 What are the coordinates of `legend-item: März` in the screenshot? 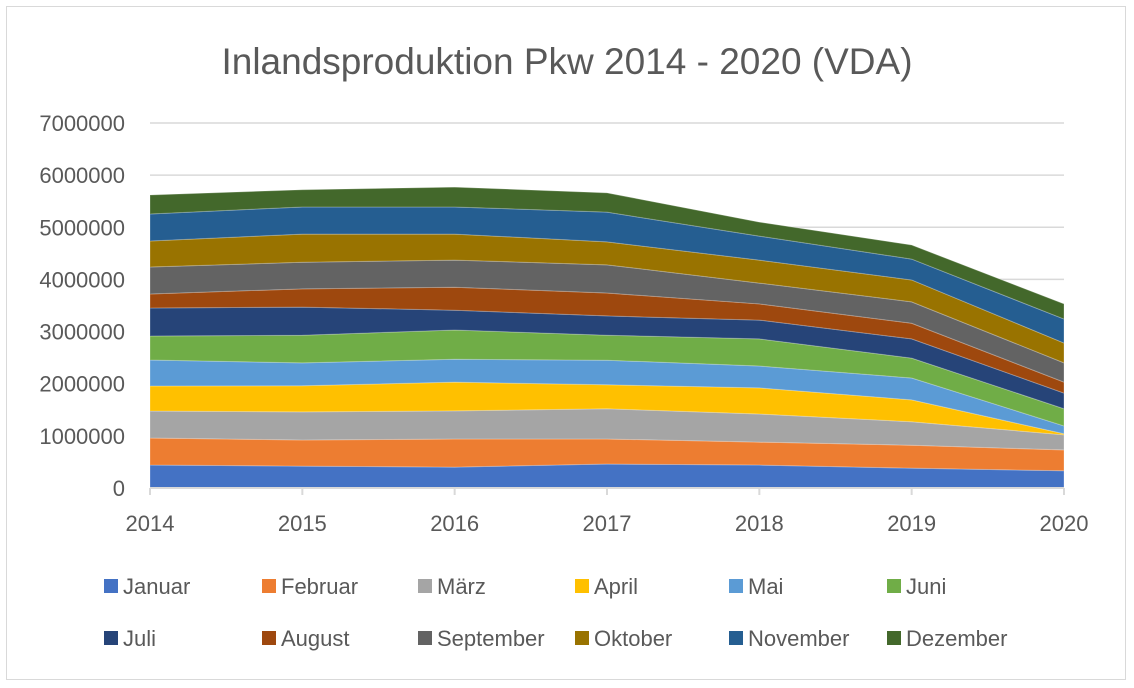 It's located at (452, 586).